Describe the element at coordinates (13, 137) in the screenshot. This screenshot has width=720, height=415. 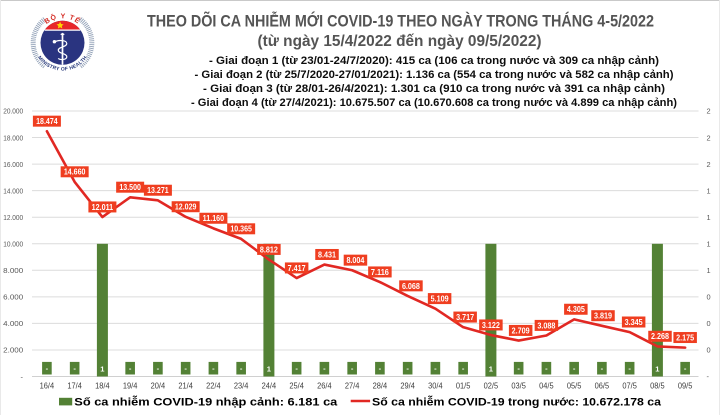
I see `svg-text: 18.000` at that location.